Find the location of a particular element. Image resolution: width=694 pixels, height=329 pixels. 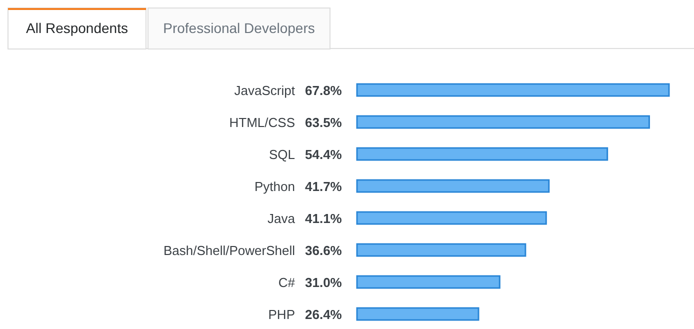

y-tick-label: PHP is located at coordinates (281, 314).